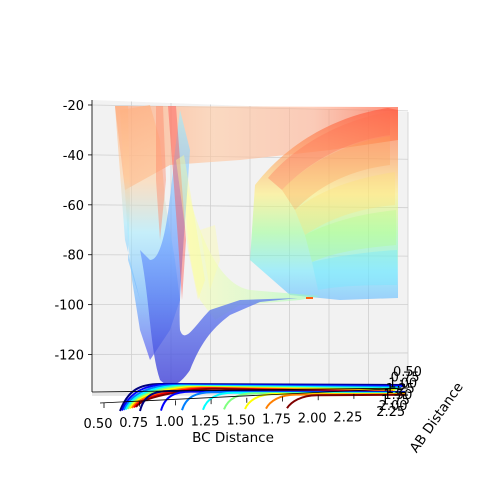  I want to click on y-tick-label: 0.50, so click(407, 372).